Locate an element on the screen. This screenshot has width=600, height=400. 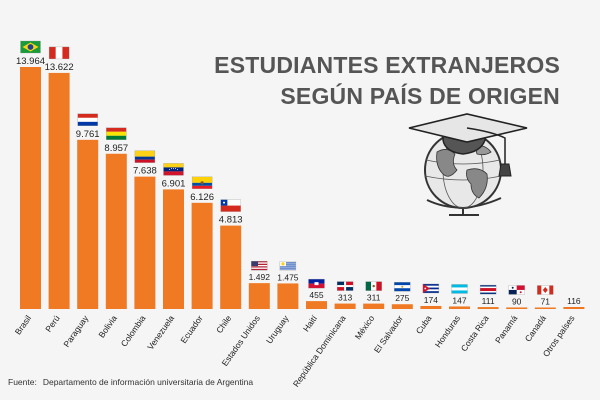
bar-brasil is located at coordinates (30, 188).